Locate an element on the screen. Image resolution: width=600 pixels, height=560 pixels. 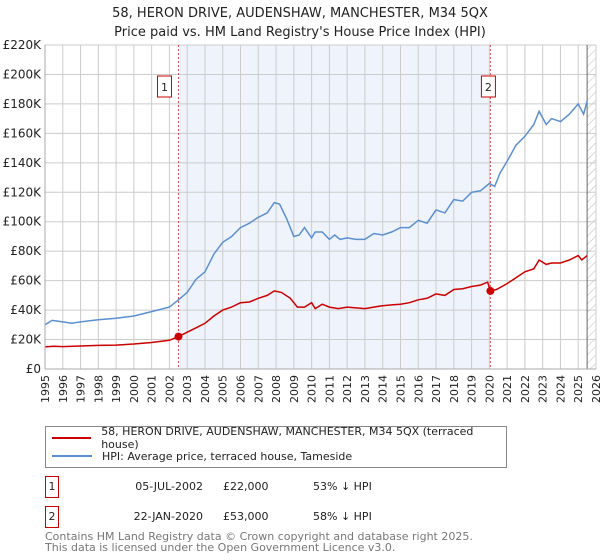
x-tick-label: 2000 is located at coordinates (134, 389).